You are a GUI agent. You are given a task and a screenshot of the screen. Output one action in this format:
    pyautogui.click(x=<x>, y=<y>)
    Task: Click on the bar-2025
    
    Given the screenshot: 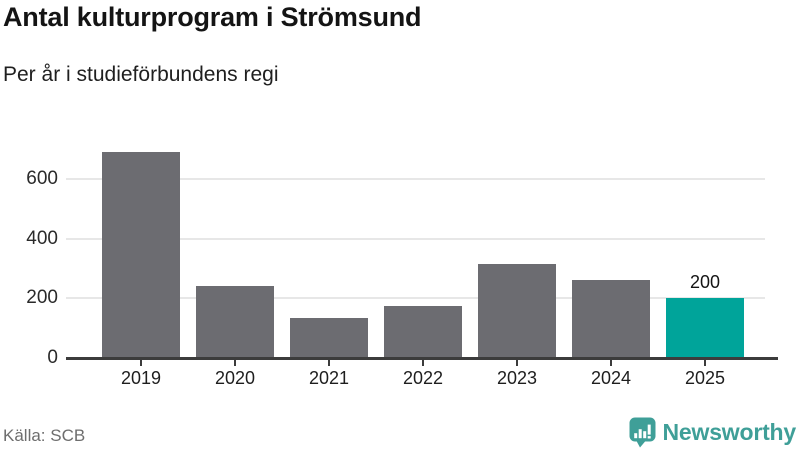 What is the action you would take?
    pyautogui.click(x=705, y=328)
    